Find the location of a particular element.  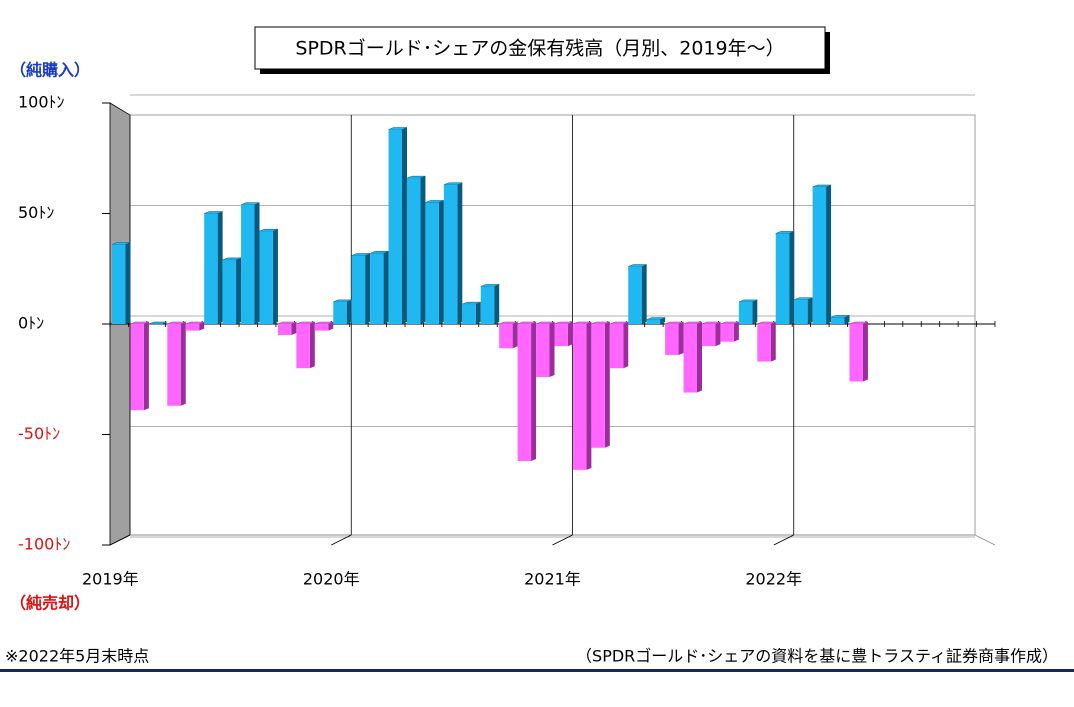

floor is located at coordinates (552, 540).